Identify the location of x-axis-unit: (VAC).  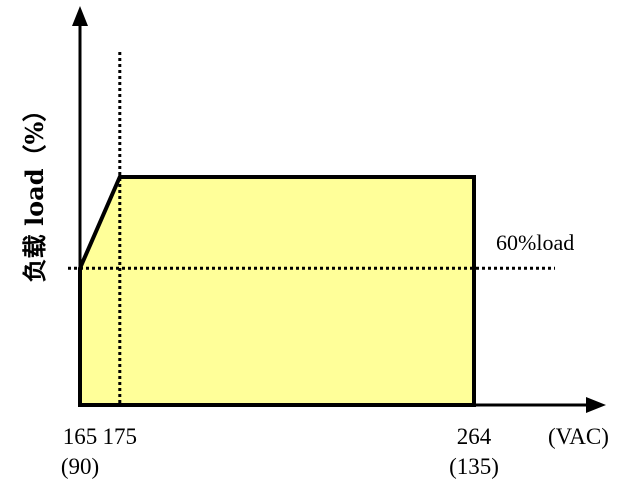
(578, 436).